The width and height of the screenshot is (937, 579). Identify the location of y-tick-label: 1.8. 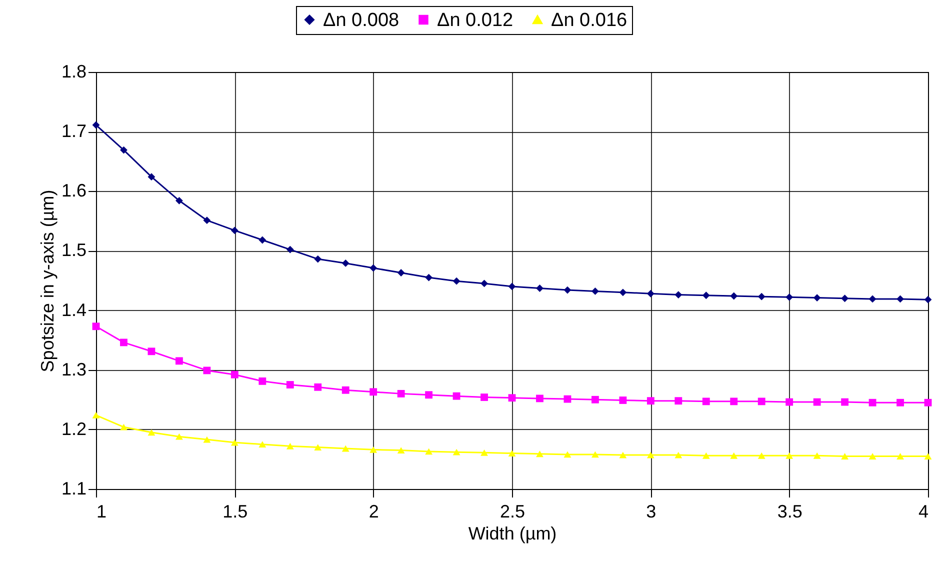
(73, 72).